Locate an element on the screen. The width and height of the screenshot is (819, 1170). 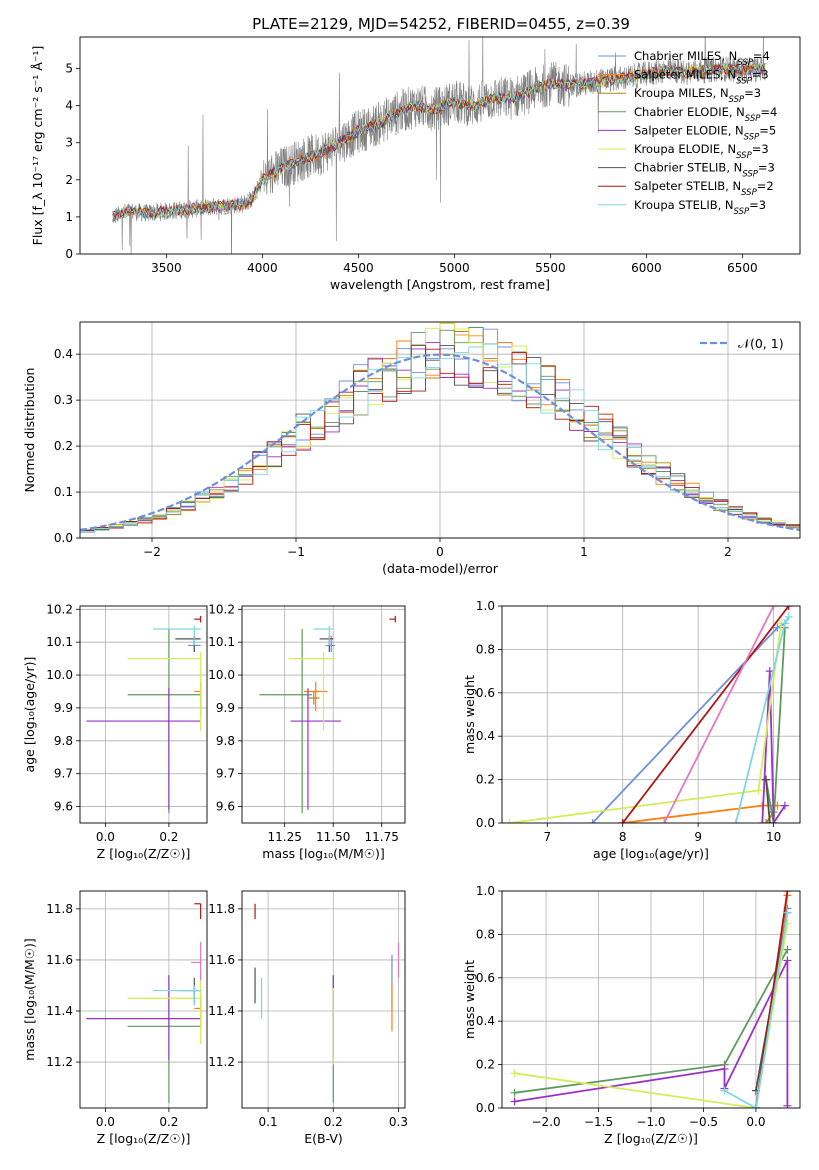
x-tick-label: −0.5 is located at coordinates (703, 1122).